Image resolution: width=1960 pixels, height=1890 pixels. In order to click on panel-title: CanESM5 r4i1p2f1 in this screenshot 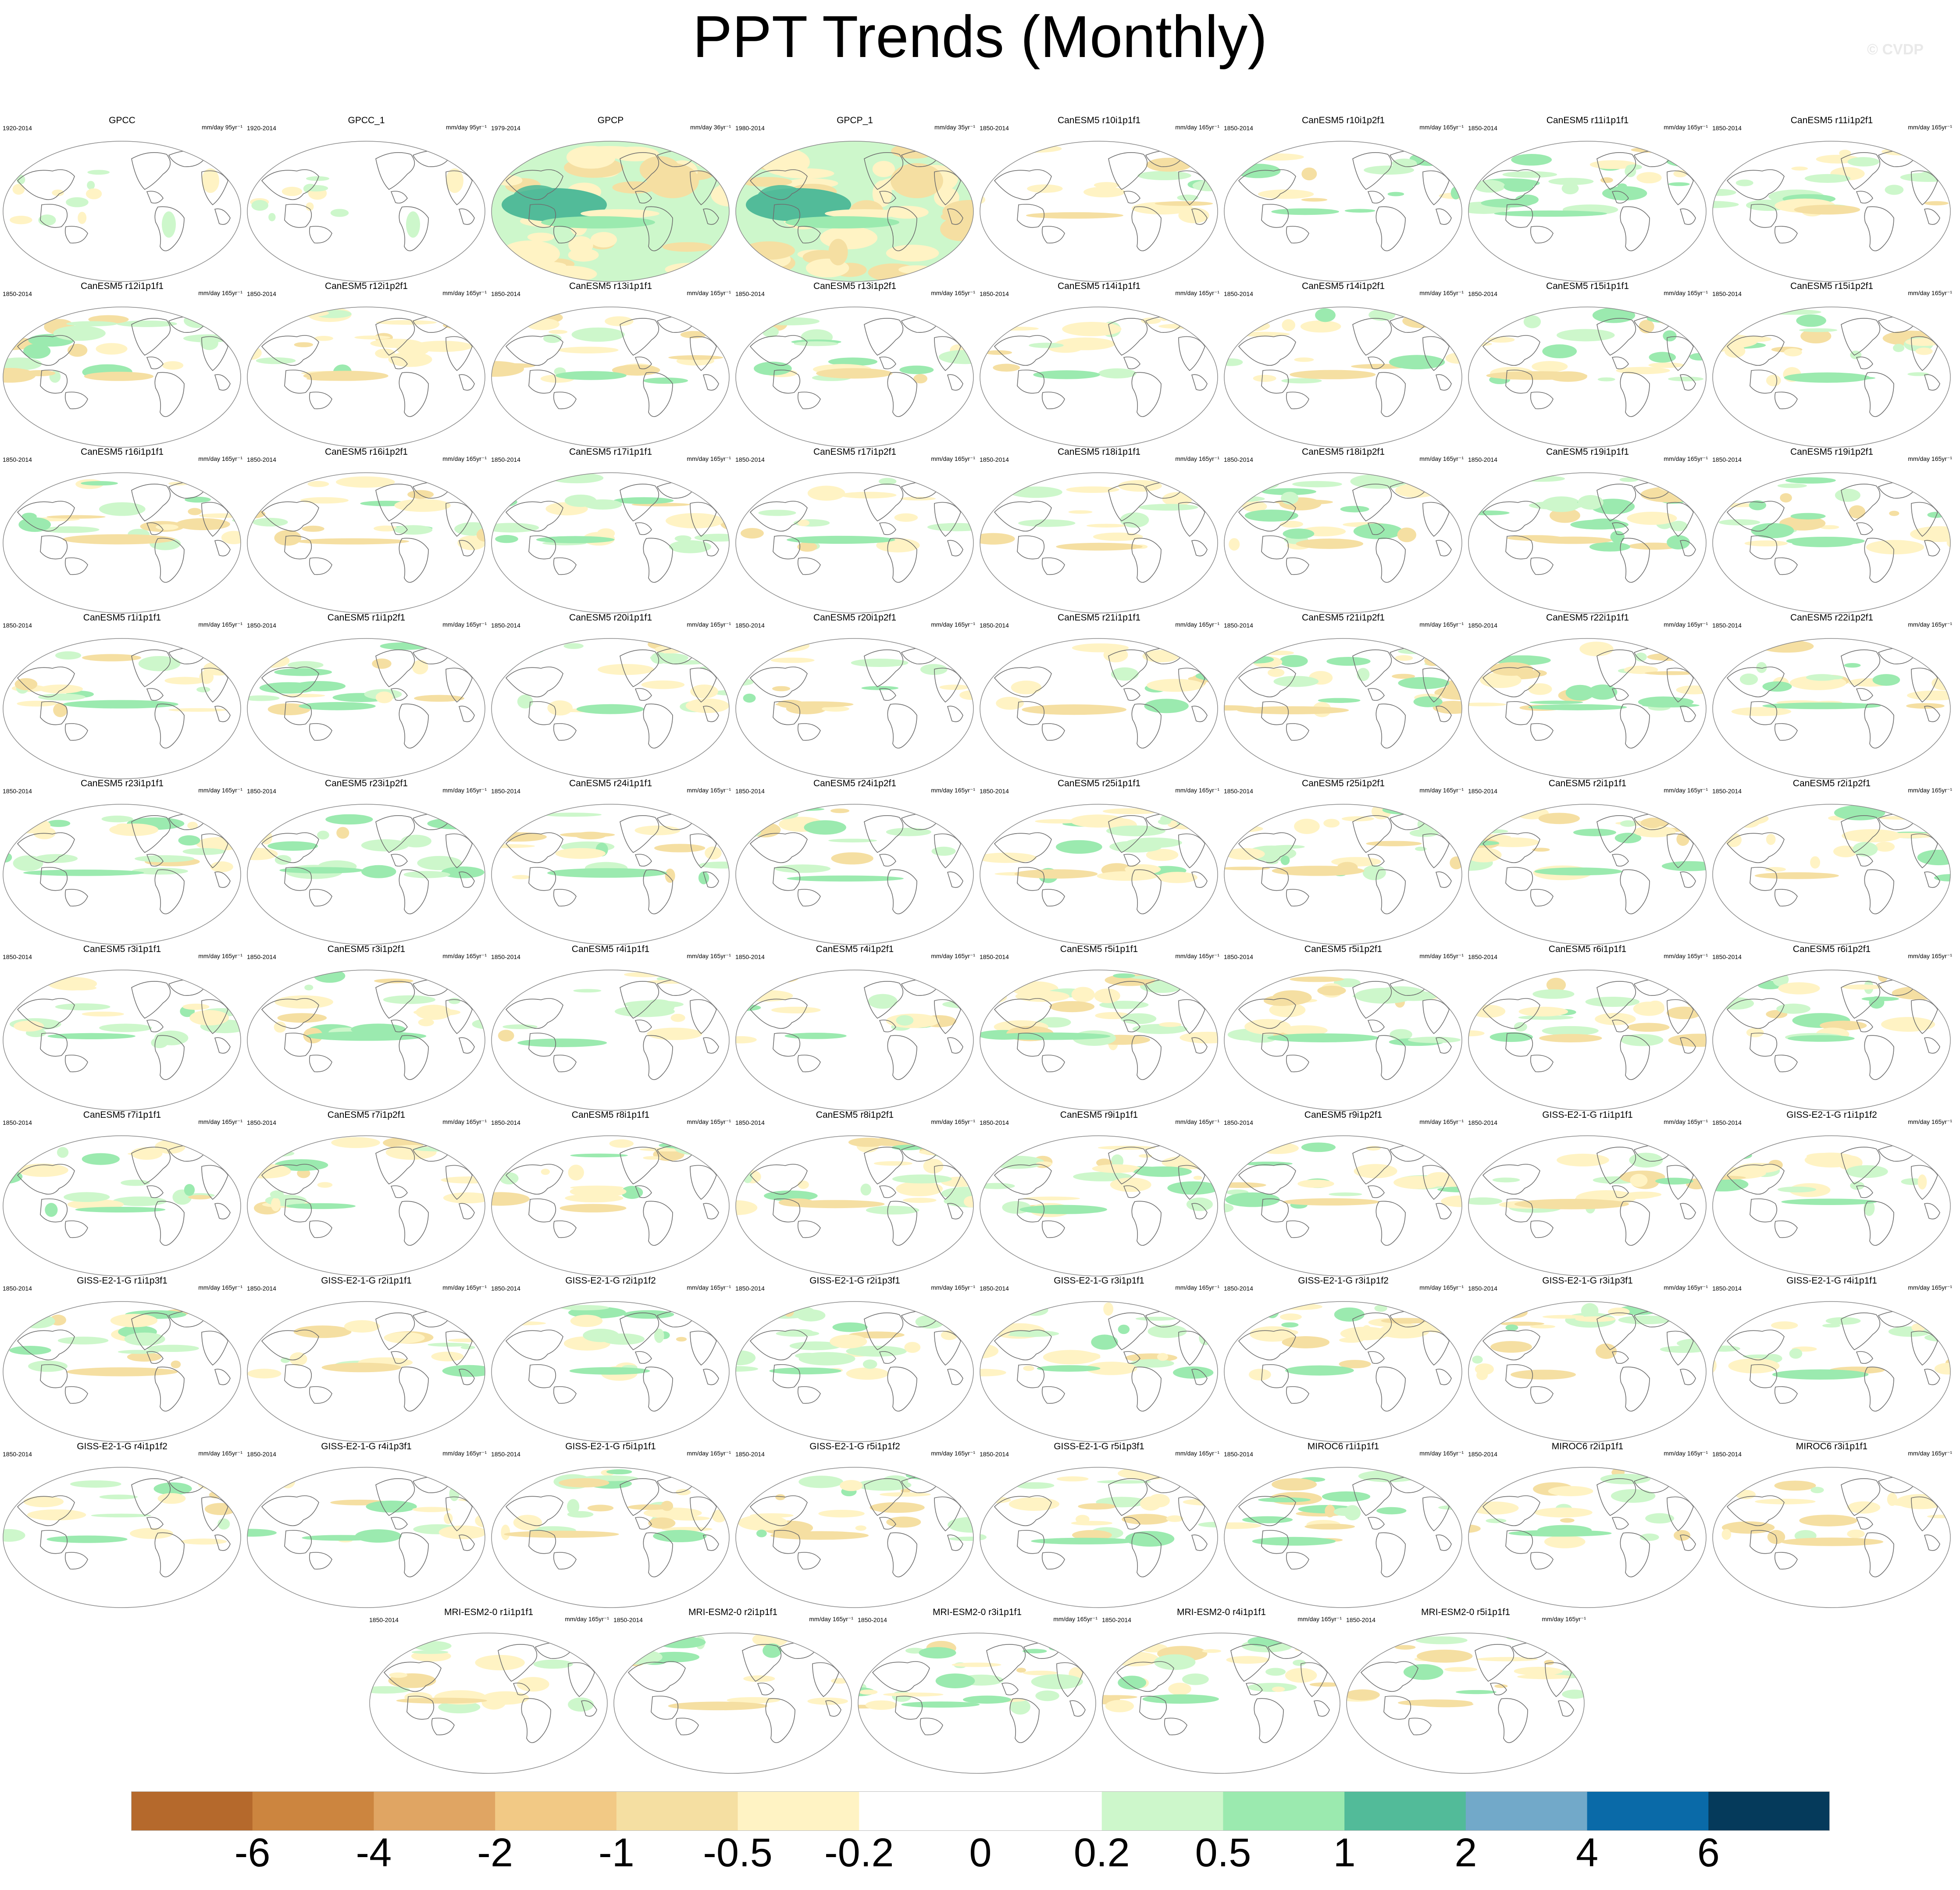, I will do `click(855, 949)`.